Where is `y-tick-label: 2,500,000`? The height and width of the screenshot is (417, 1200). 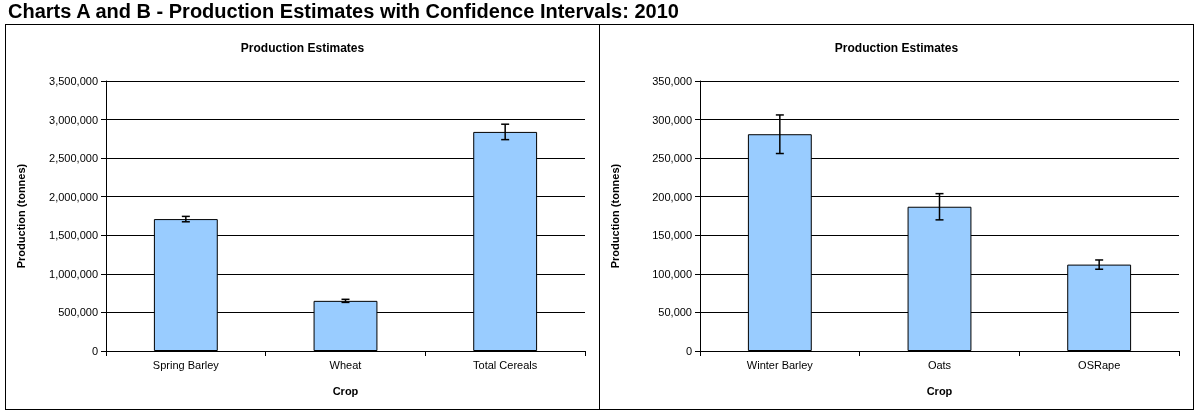 y-tick-label: 2,500,000 is located at coordinates (73, 158).